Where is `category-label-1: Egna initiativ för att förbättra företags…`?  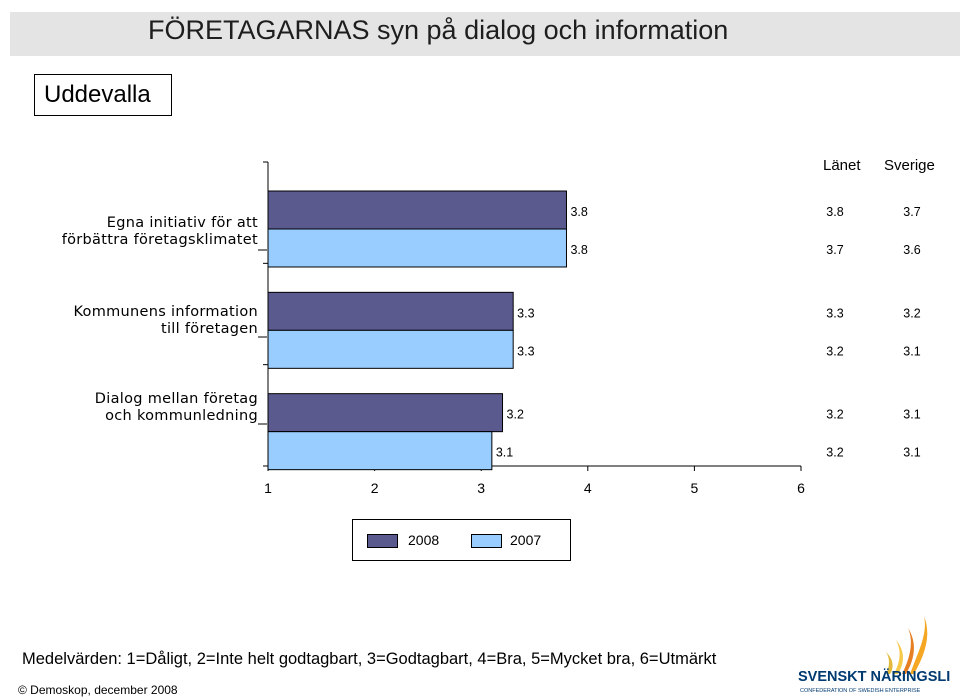
category-label-1: Egna initiativ för att förbättra företags… is located at coordinates (159, 231).